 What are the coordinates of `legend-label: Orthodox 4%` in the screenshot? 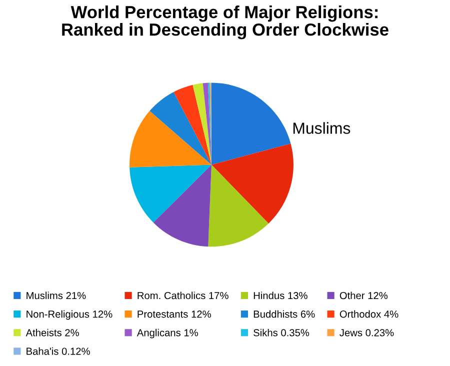 It's located at (369, 314).